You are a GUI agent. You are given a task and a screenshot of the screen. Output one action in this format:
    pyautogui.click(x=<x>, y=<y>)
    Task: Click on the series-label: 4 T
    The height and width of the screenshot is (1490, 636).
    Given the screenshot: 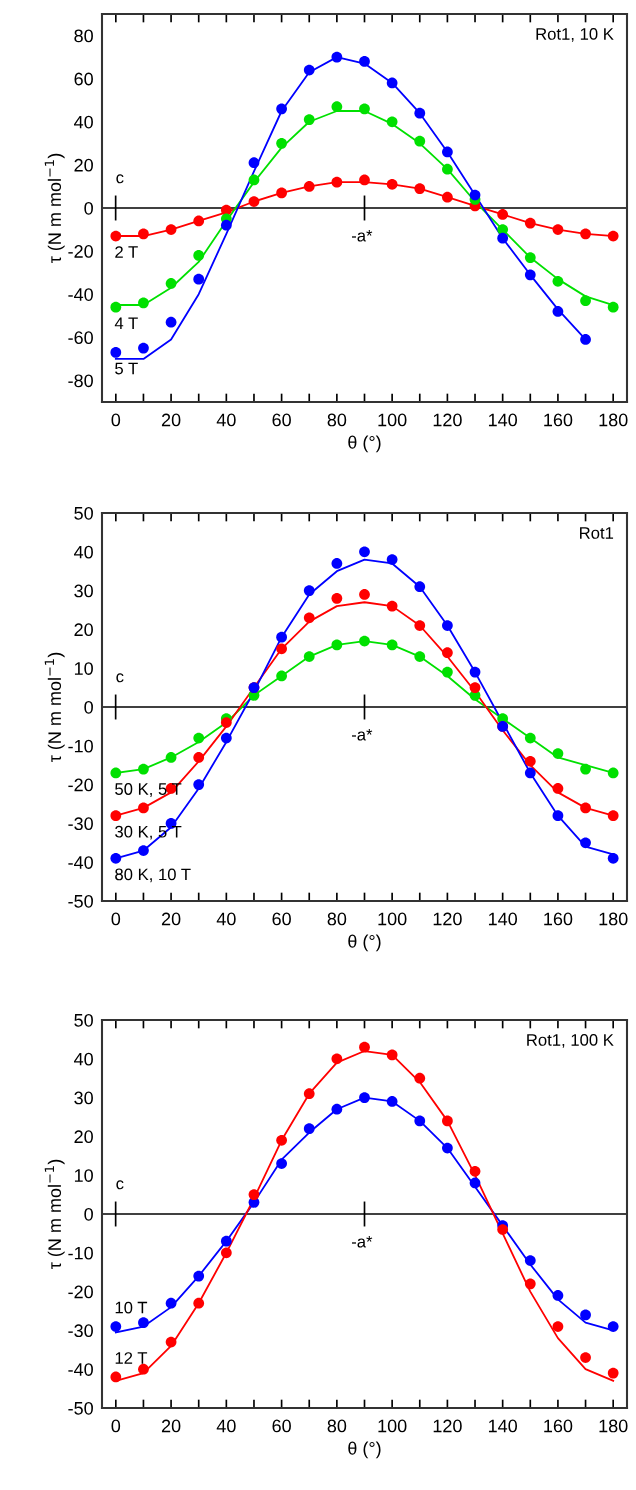 What is the action you would take?
    pyautogui.click(x=126, y=323)
    